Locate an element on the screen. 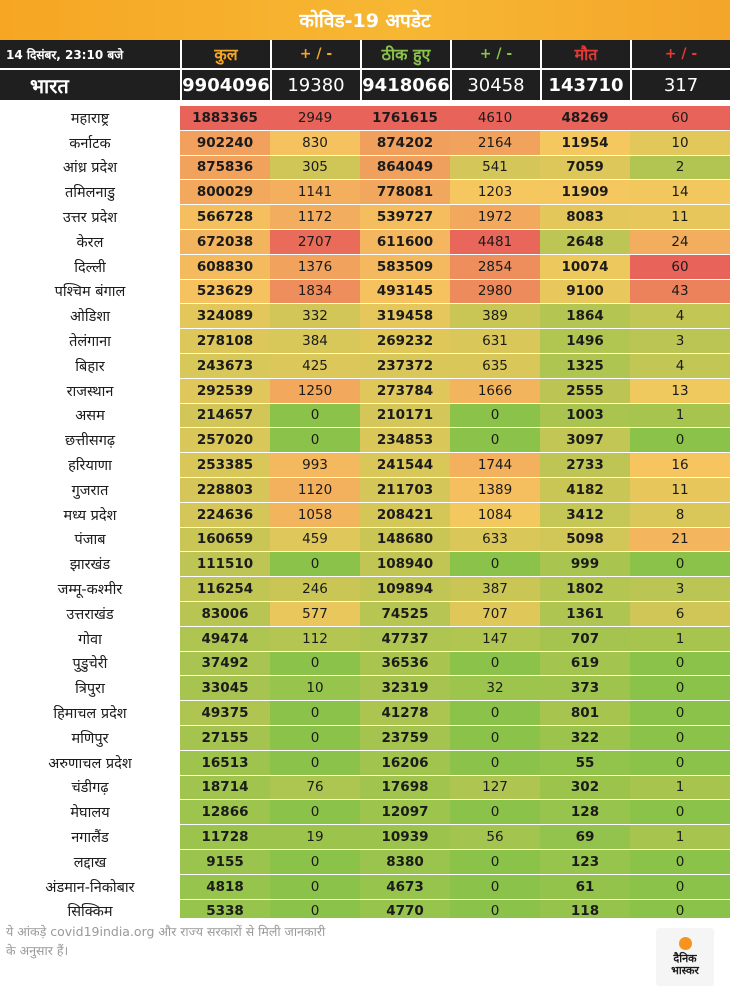  cell-recovered: 269232 is located at coordinates (405, 341).